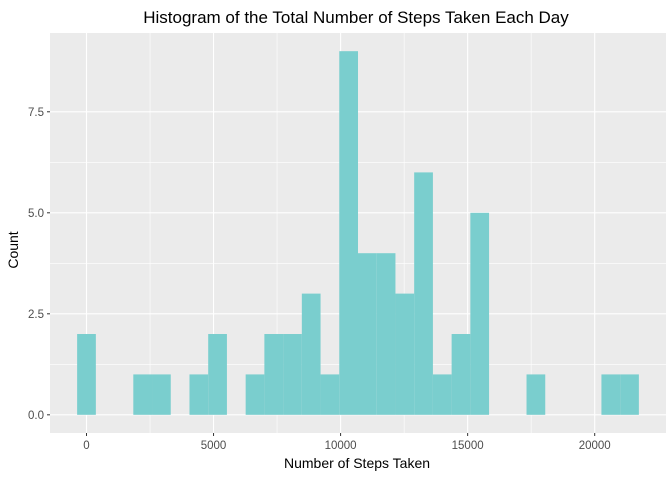 Image resolution: width=672 pixels, height=480 pixels. I want to click on y-tick-label: 0.0, so click(36, 416).